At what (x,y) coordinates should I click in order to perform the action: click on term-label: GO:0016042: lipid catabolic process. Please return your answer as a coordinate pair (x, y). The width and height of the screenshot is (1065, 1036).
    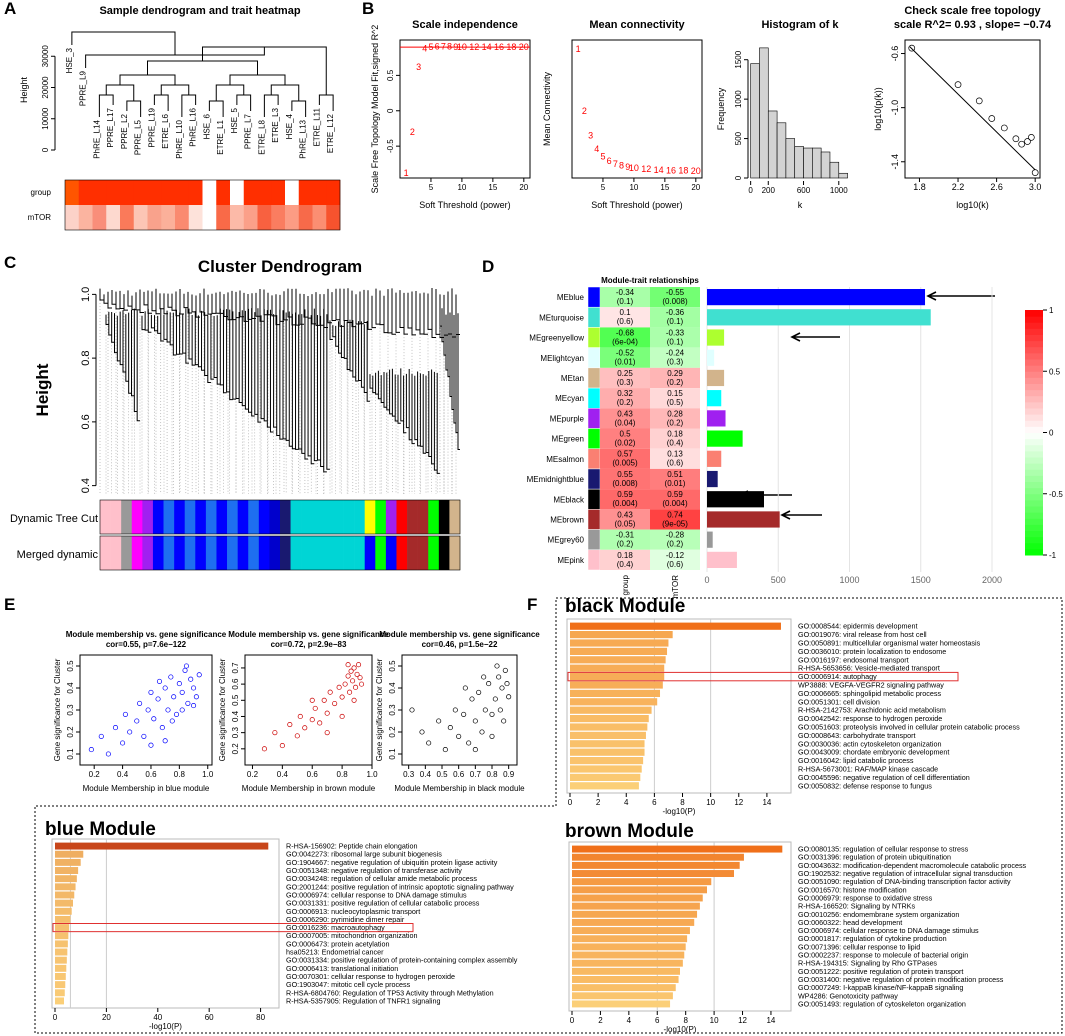
    Looking at the image, I should click on (856, 760).